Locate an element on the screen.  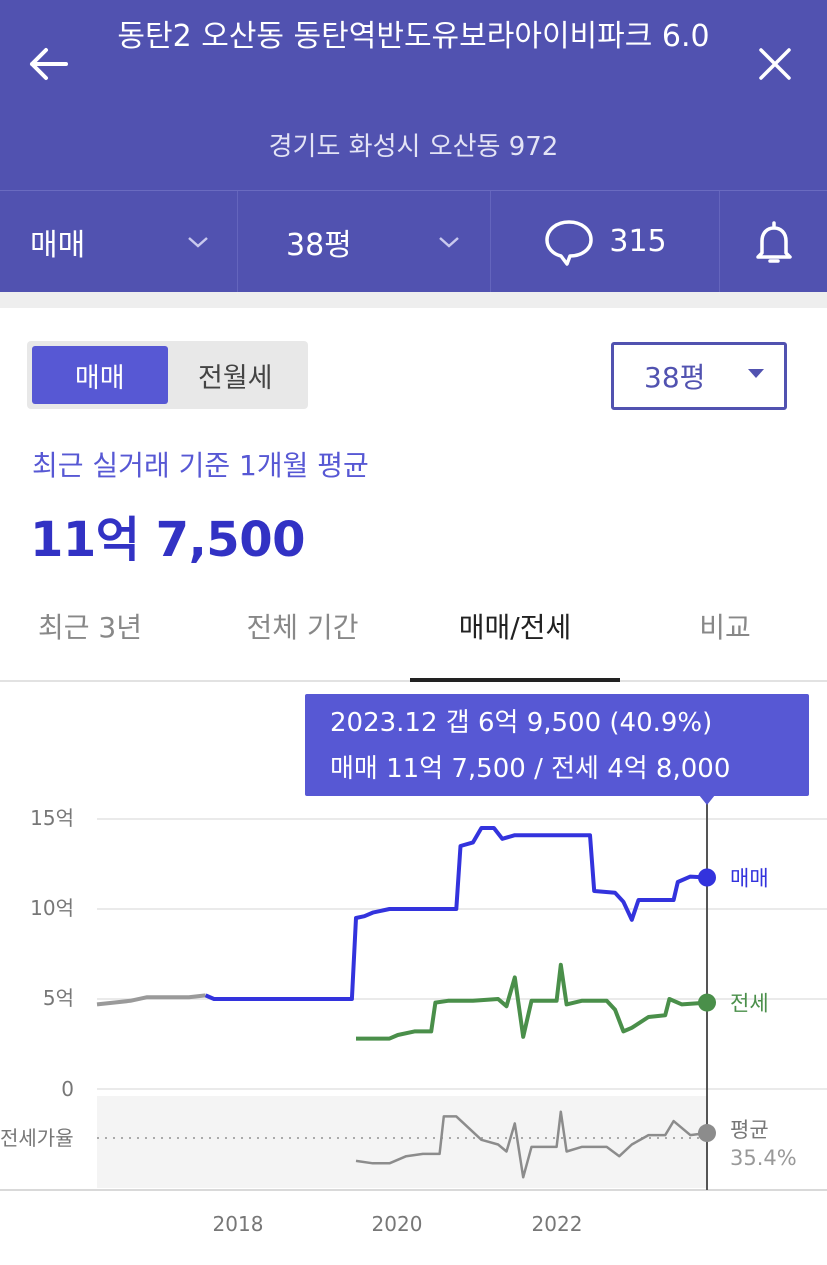
bell-icon is located at coordinates (773, 241).